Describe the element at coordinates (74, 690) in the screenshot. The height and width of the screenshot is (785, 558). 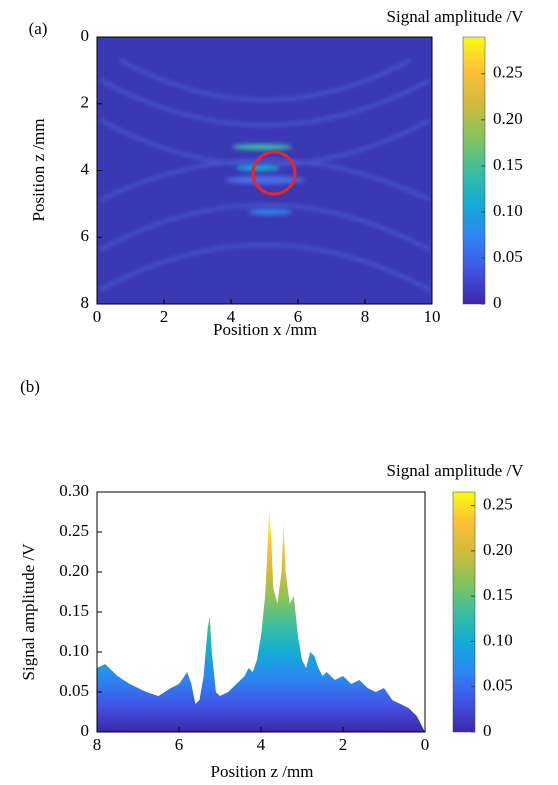
I see `y-tick-label: 0.05` at that location.